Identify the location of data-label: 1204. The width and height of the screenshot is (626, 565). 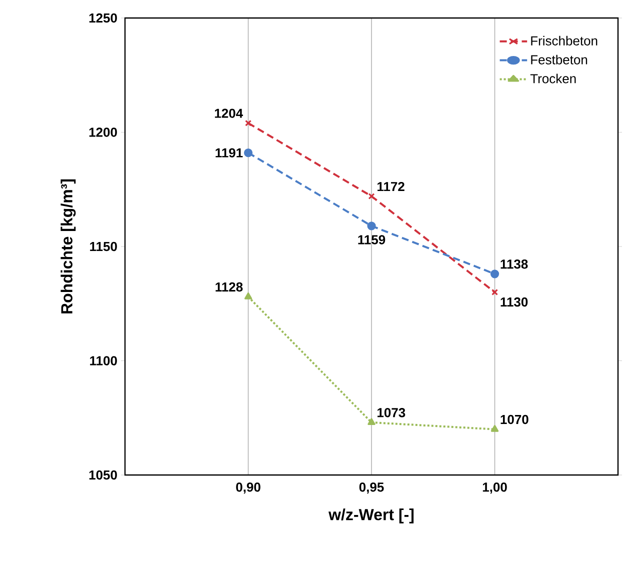
(228, 113).